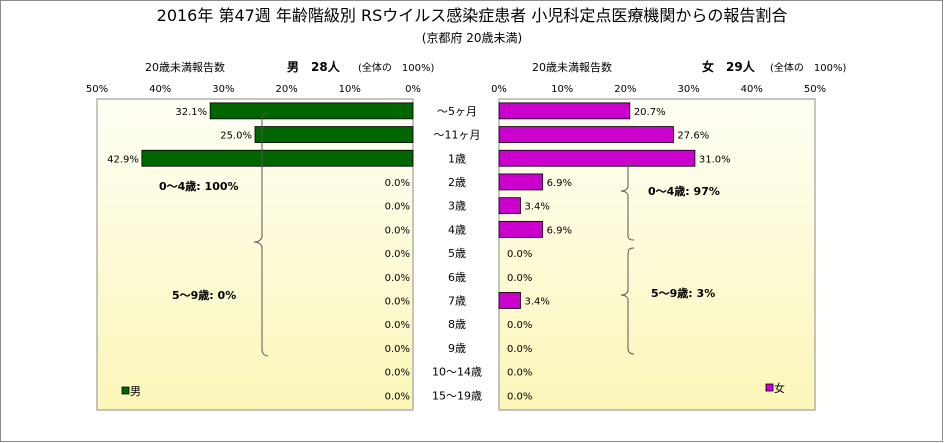 Image resolution: width=944 pixels, height=443 pixels. Describe the element at coordinates (457, 300) in the screenshot. I see `category-label: 7歳` at that location.